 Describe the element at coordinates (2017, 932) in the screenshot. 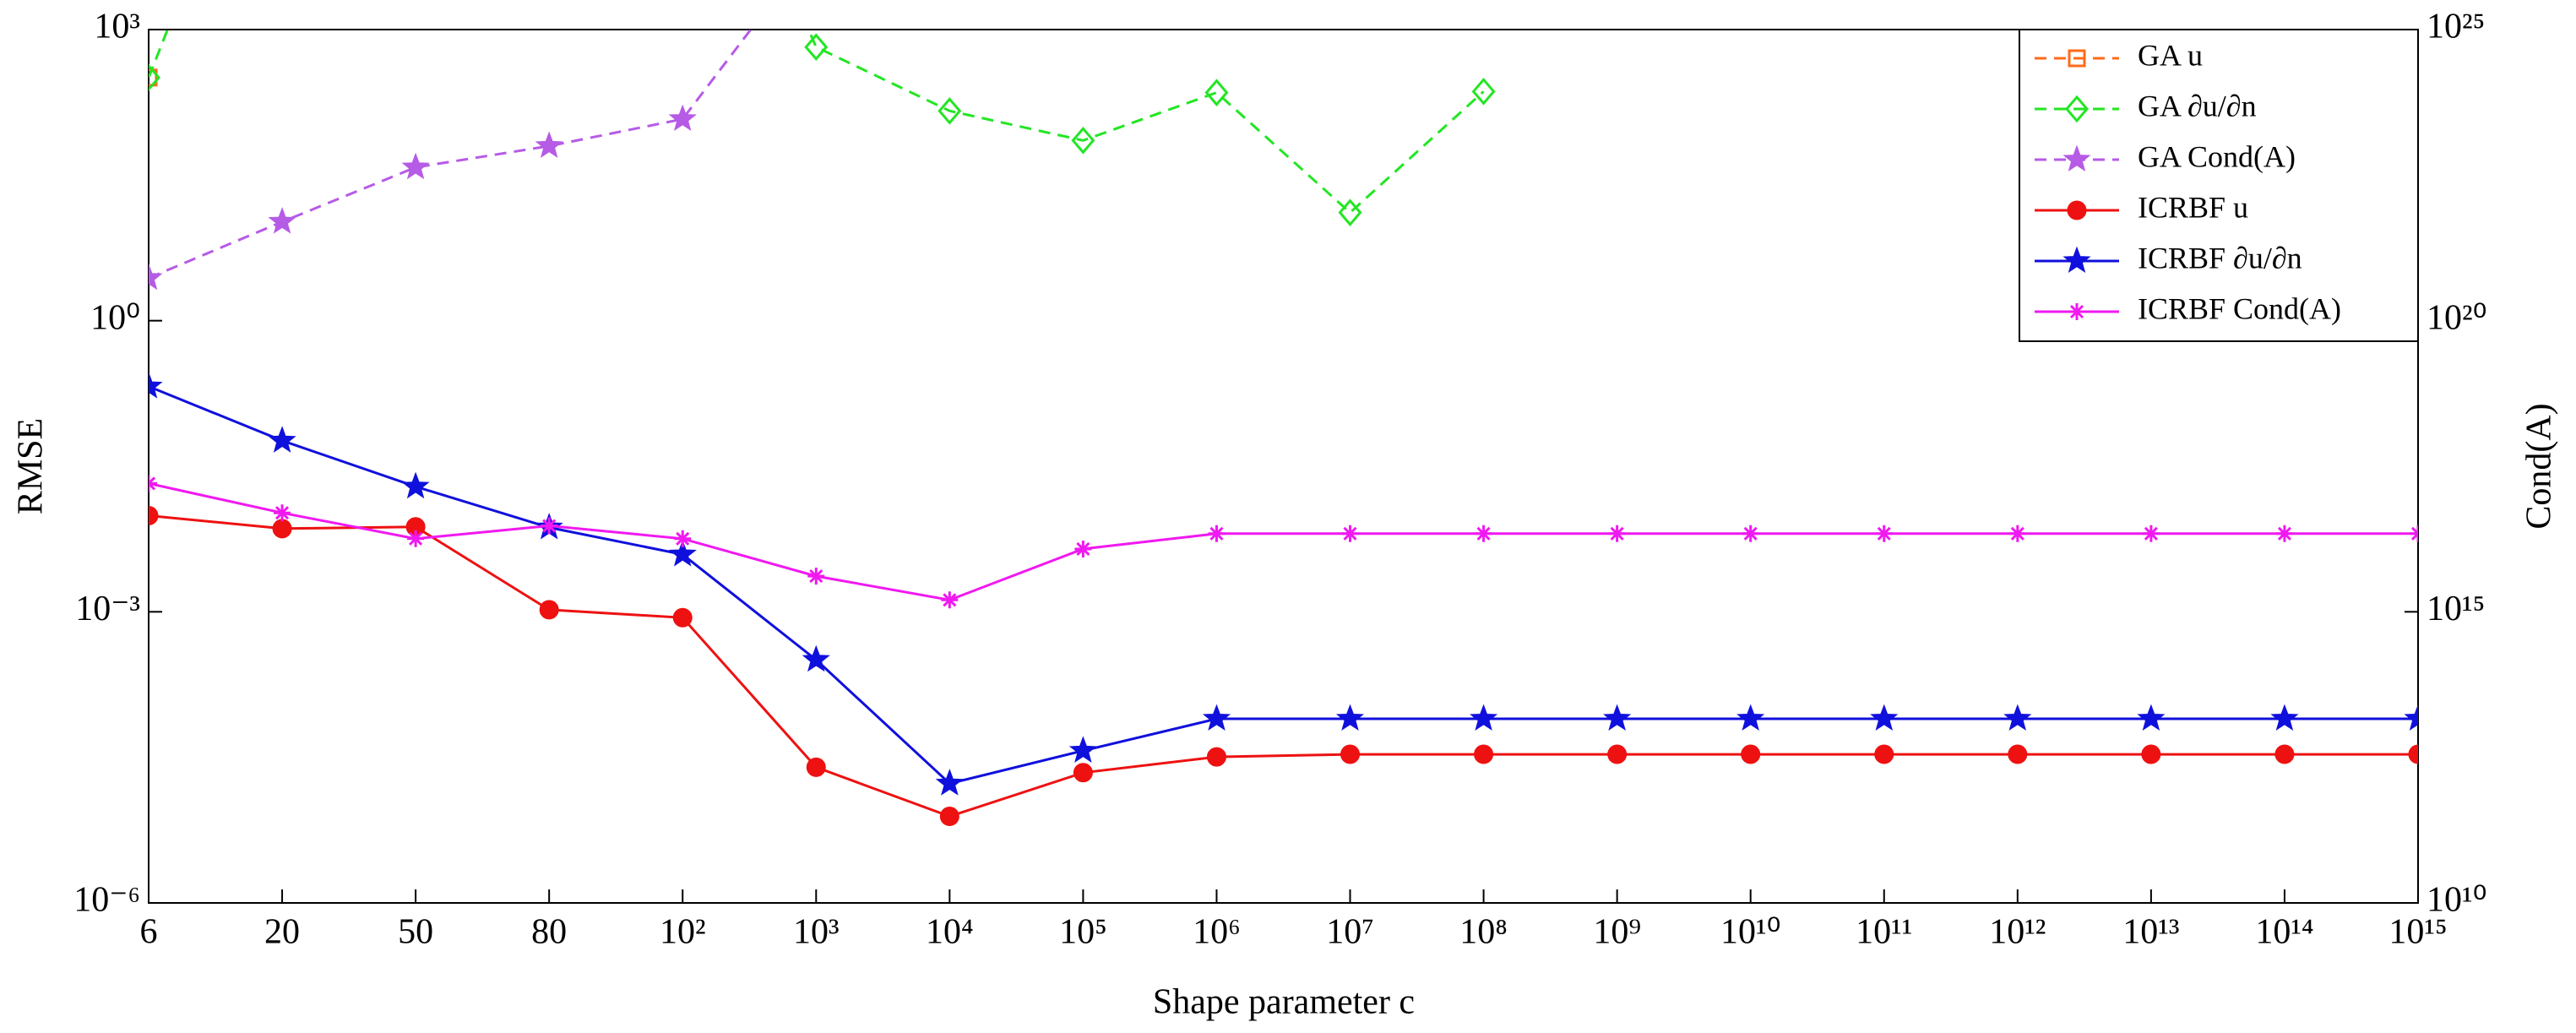

I see `x-tick-label: 10¹²` at that location.